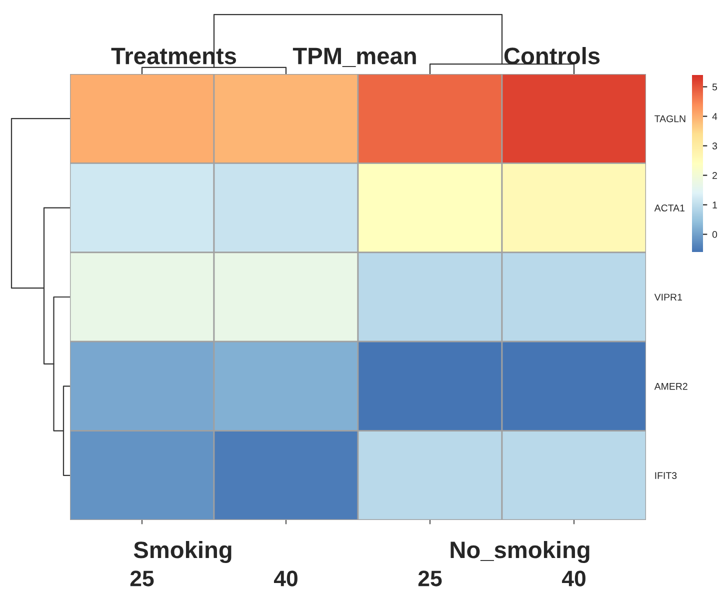 The width and height of the screenshot is (719, 596). I want to click on y-tick-label: TAGLN, so click(670, 118).